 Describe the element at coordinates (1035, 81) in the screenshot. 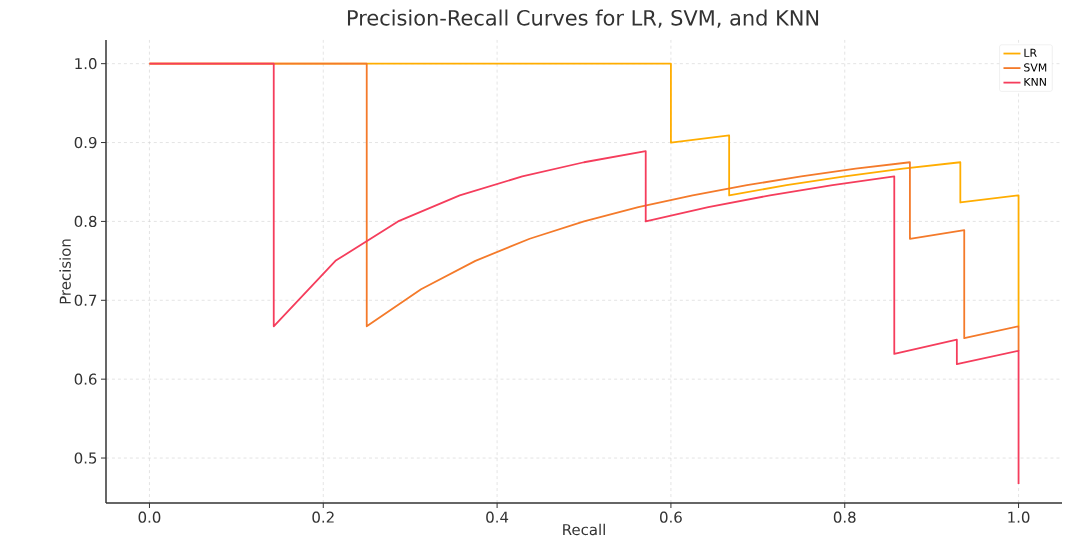

I see `legend-label: KNN` at that location.